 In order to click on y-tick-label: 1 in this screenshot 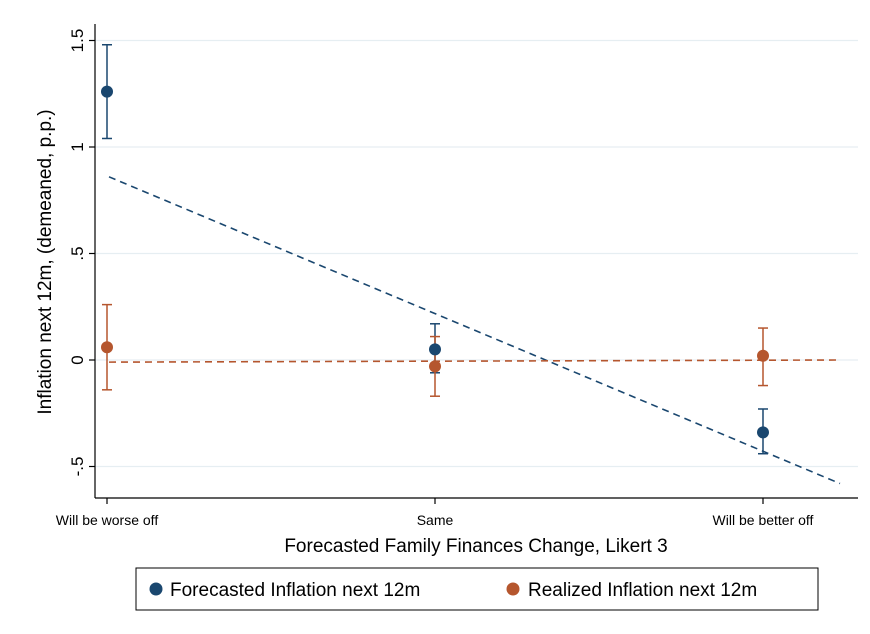, I will do `click(77, 146)`.